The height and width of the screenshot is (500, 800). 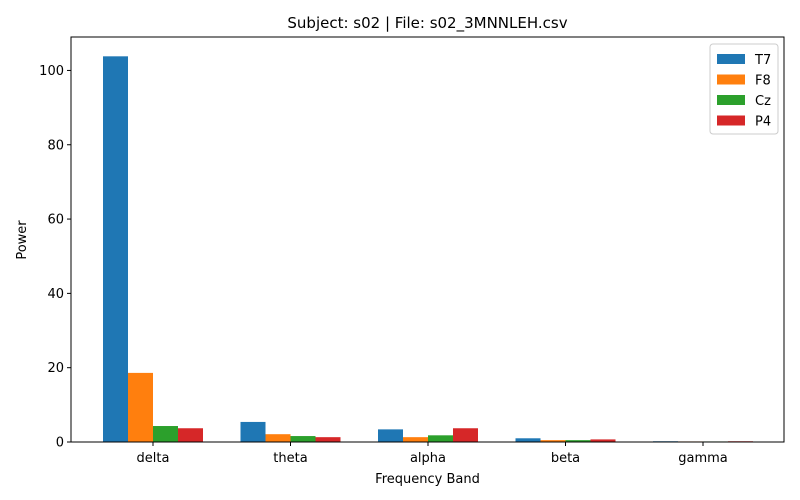 I want to click on legend: T7 F8 Cz P4, so click(x=744, y=89).